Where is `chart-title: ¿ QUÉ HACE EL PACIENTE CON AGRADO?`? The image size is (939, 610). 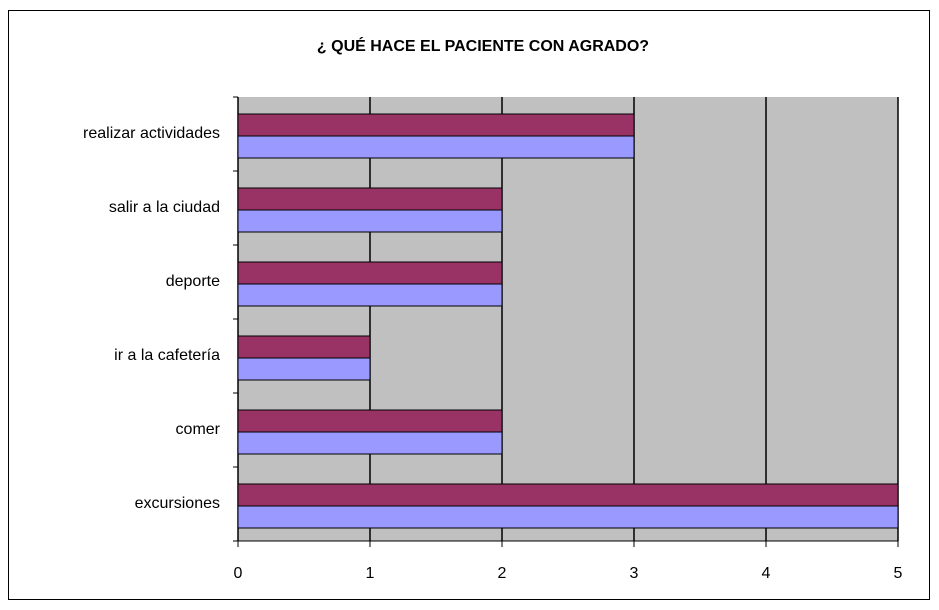 chart-title: ¿ QUÉ HACE EL PACIENTE CON AGRADO? is located at coordinates (483, 45).